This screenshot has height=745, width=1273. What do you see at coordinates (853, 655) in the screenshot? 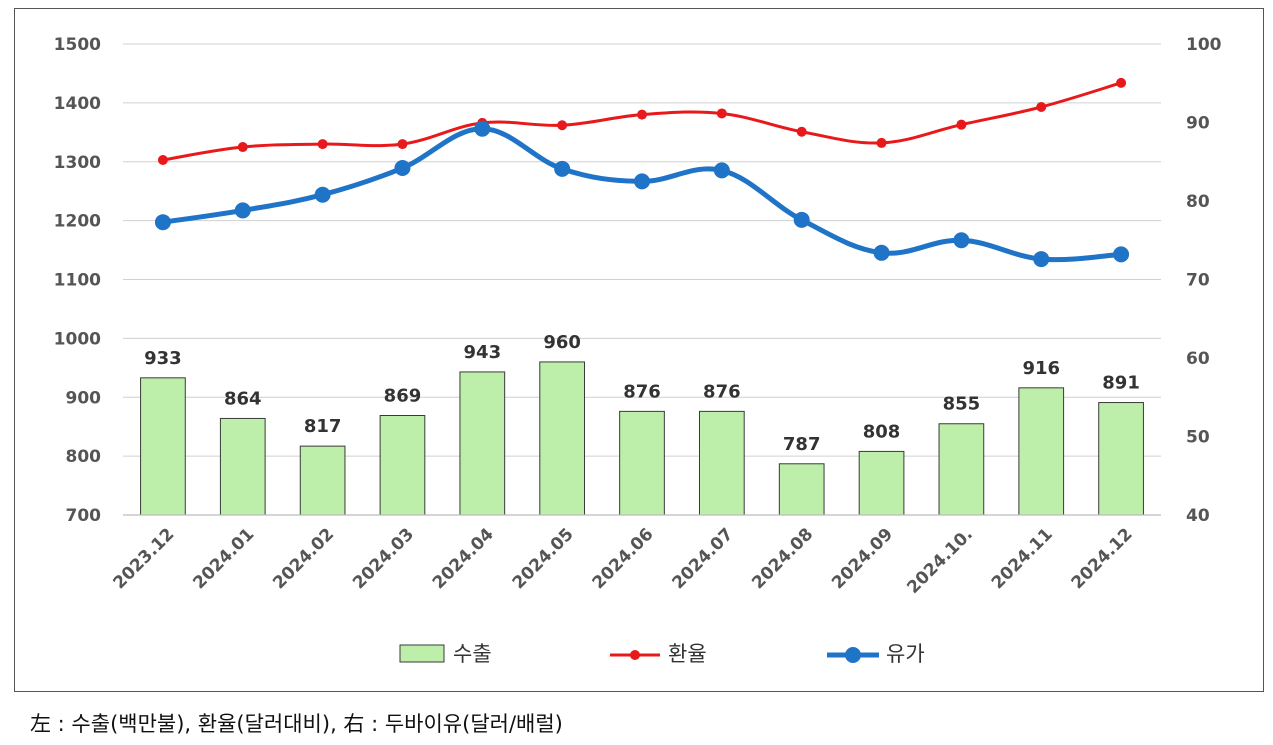
I see `legend-marker-oil-price` at bounding box center [853, 655].